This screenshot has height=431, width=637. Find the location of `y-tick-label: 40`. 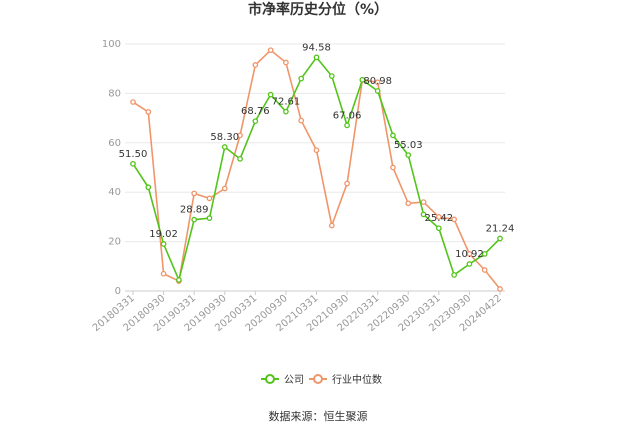

y-tick-label: 40 is located at coordinates (114, 192).